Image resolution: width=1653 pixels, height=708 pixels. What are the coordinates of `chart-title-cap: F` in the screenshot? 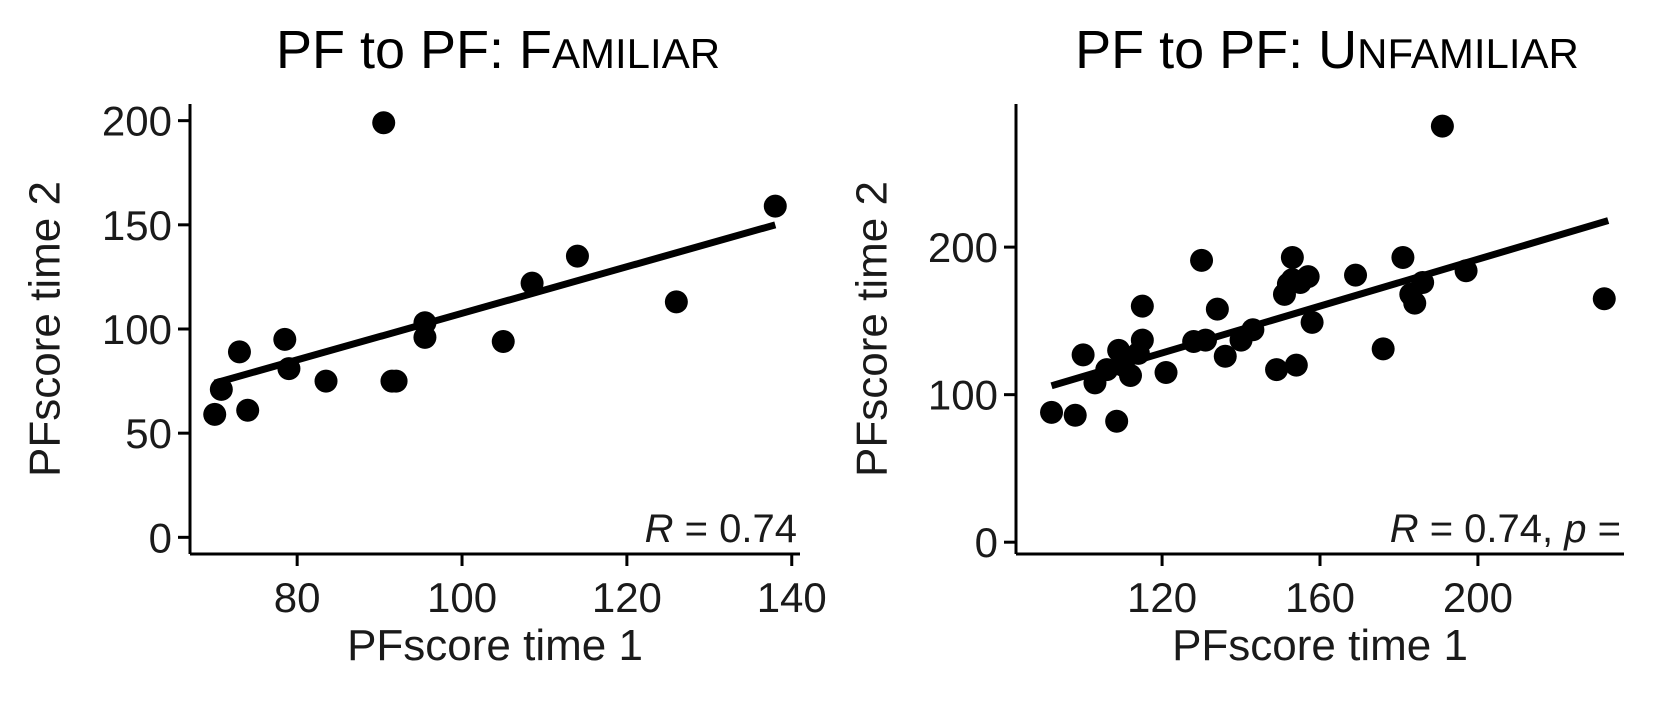 It's located at (535, 50).